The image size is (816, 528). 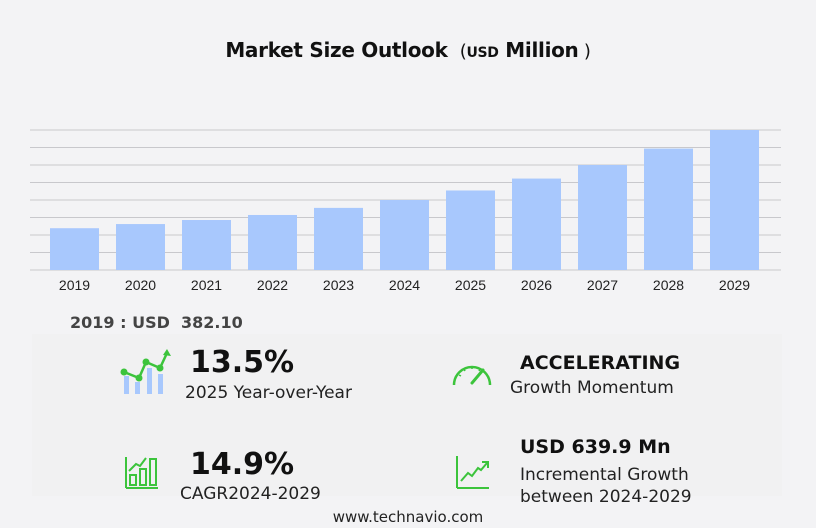 I want to click on line-growth-icon, so click(x=472, y=472).